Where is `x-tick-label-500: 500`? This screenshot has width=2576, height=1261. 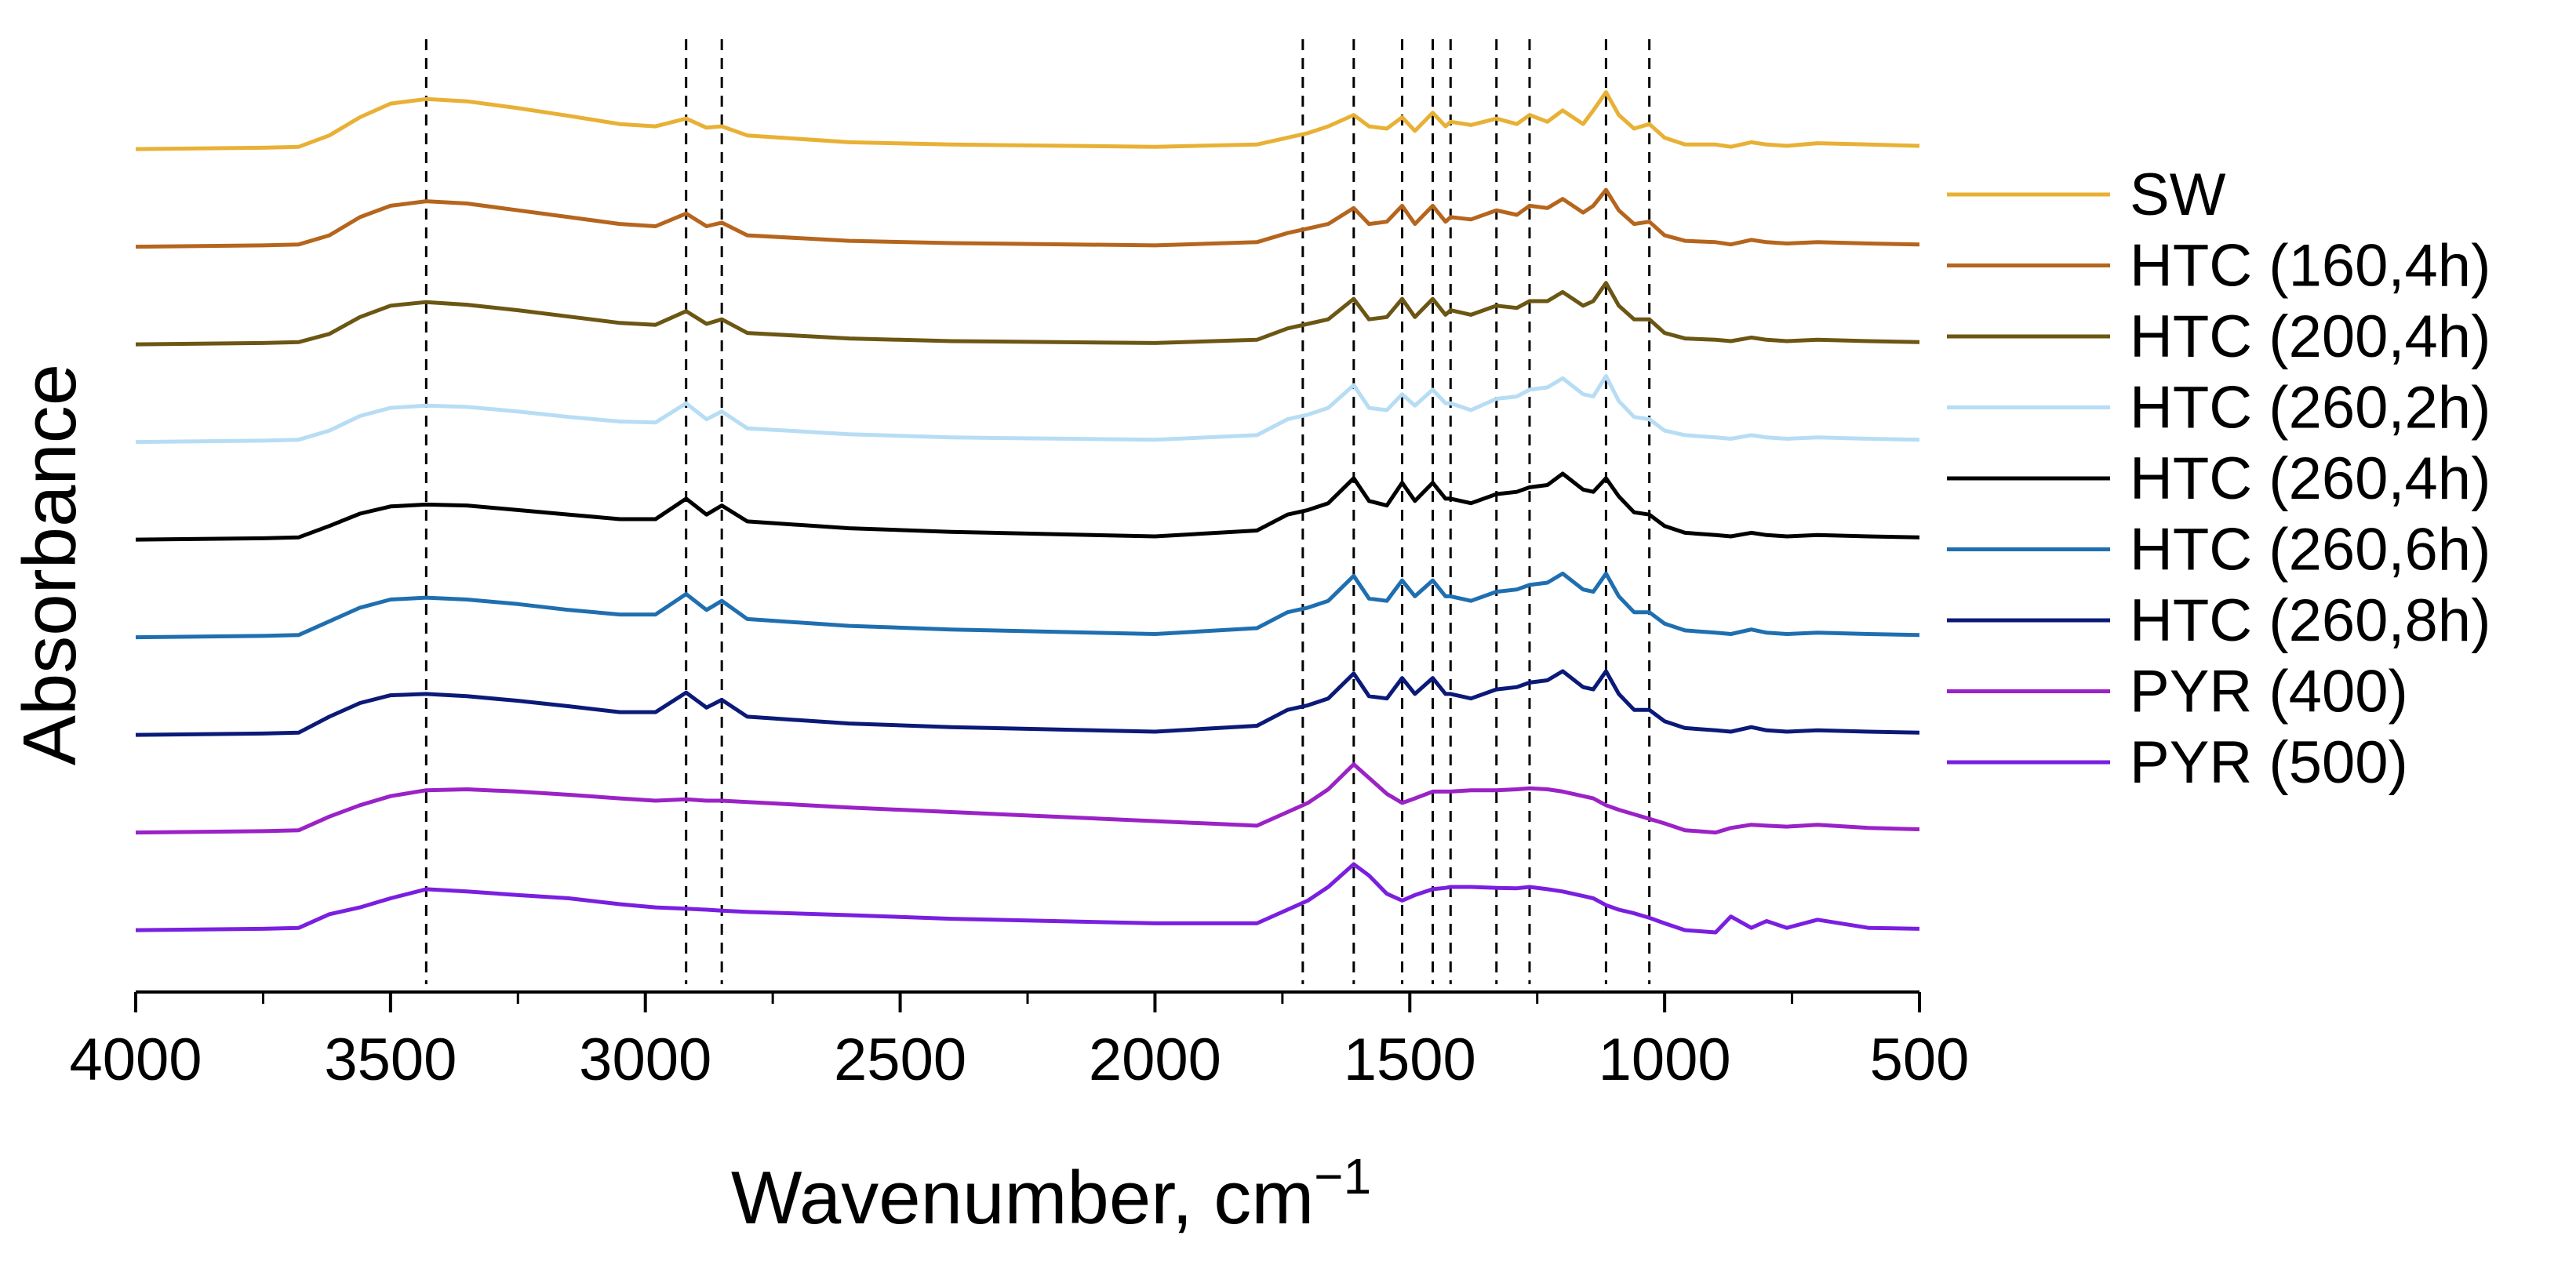
x-tick-label-500: 500 is located at coordinates (1920, 1060).